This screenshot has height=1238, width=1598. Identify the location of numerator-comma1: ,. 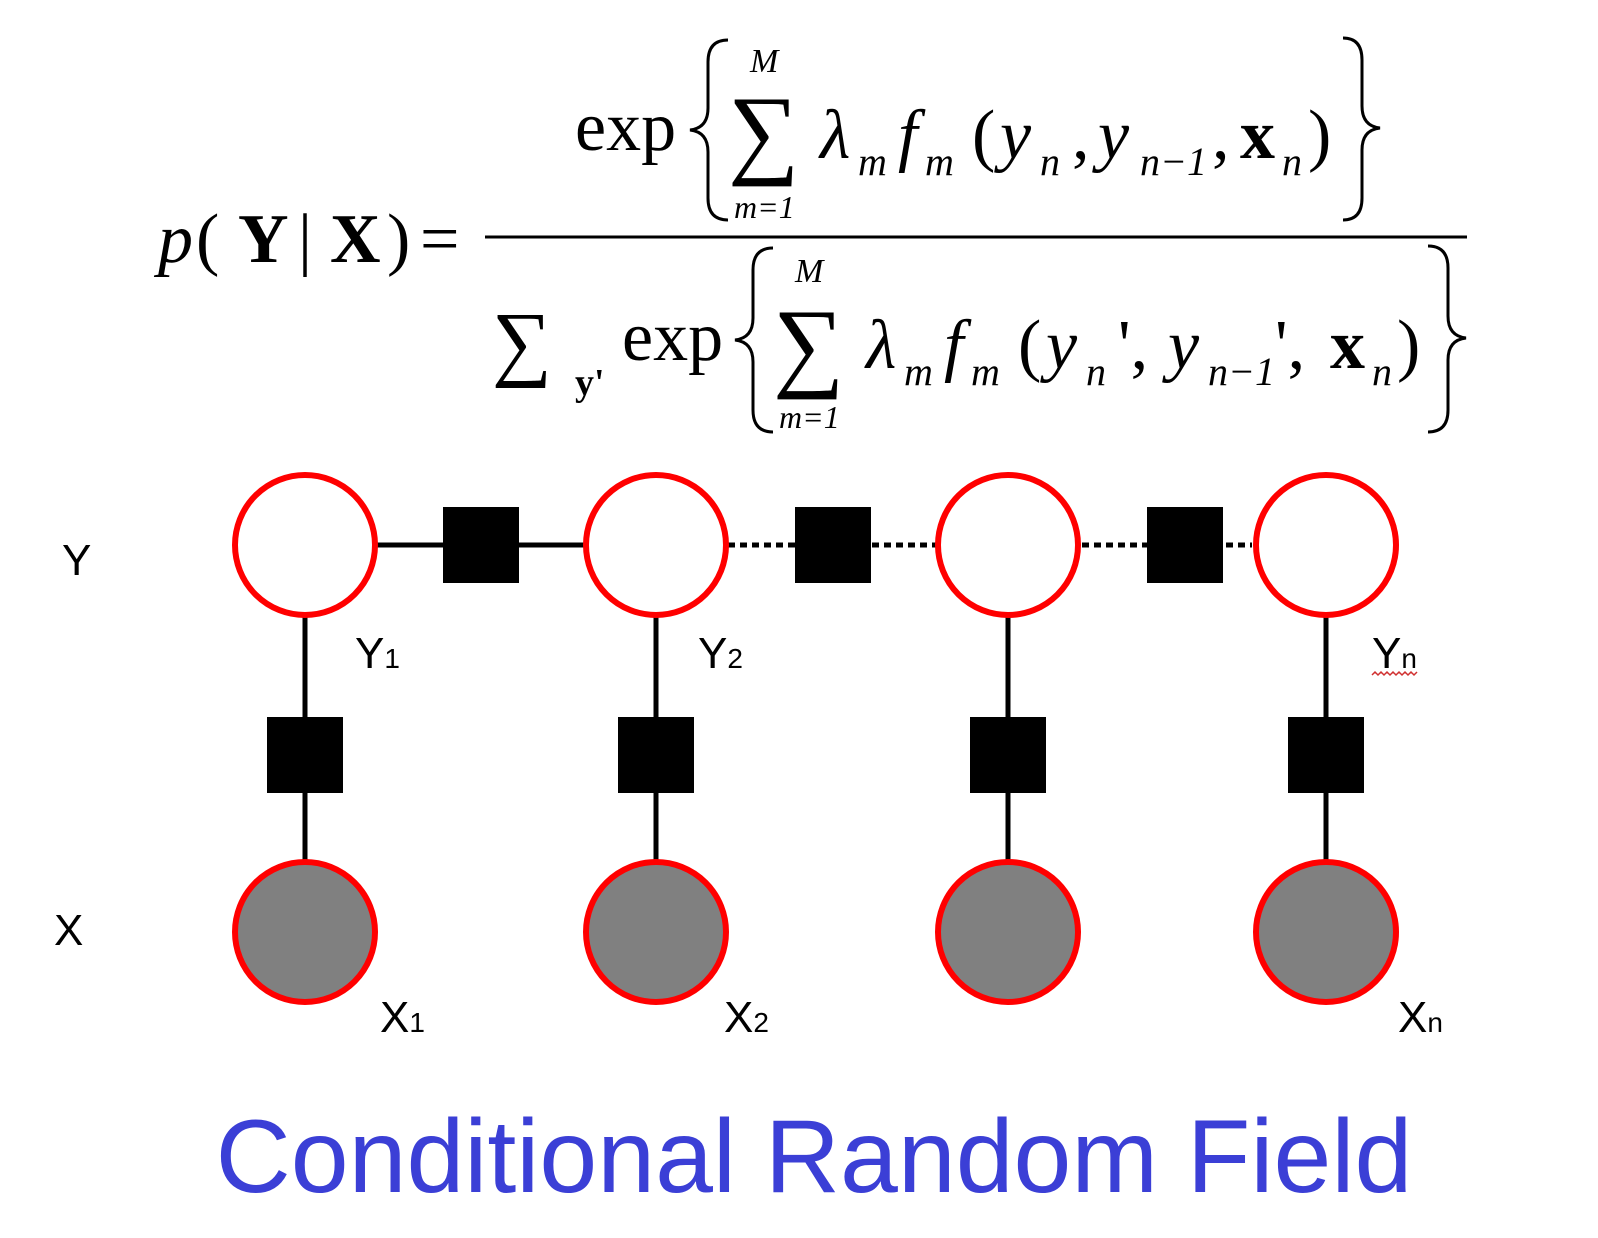
(1081, 135).